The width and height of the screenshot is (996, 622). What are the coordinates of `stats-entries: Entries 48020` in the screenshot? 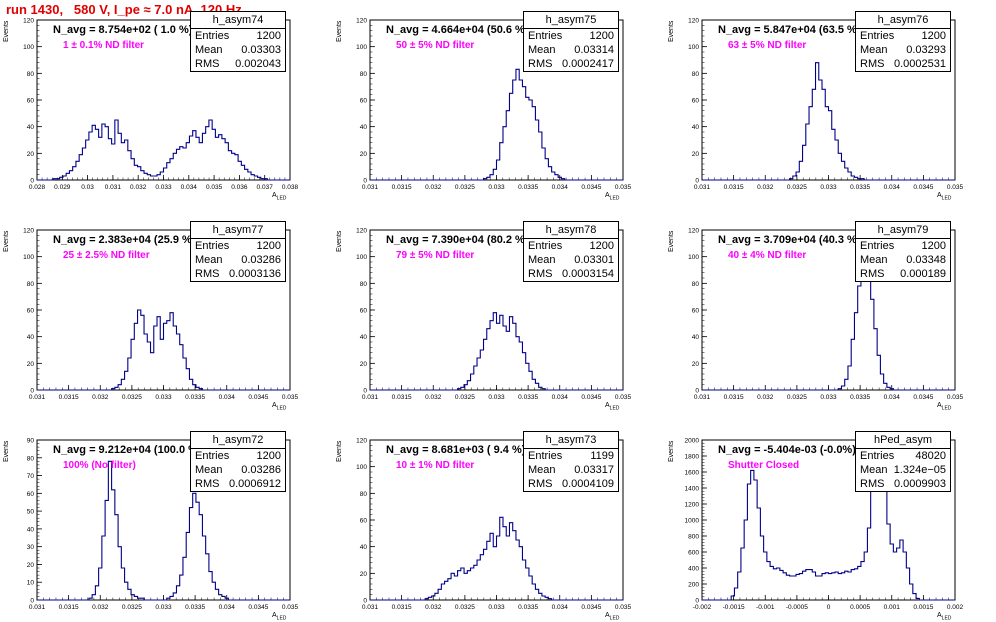 It's located at (903, 456).